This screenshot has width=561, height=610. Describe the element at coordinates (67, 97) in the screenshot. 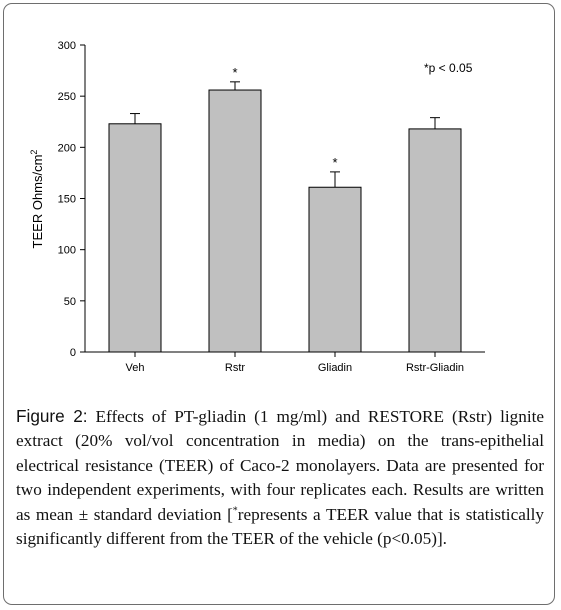

I see `y-tick-label: 250` at that location.